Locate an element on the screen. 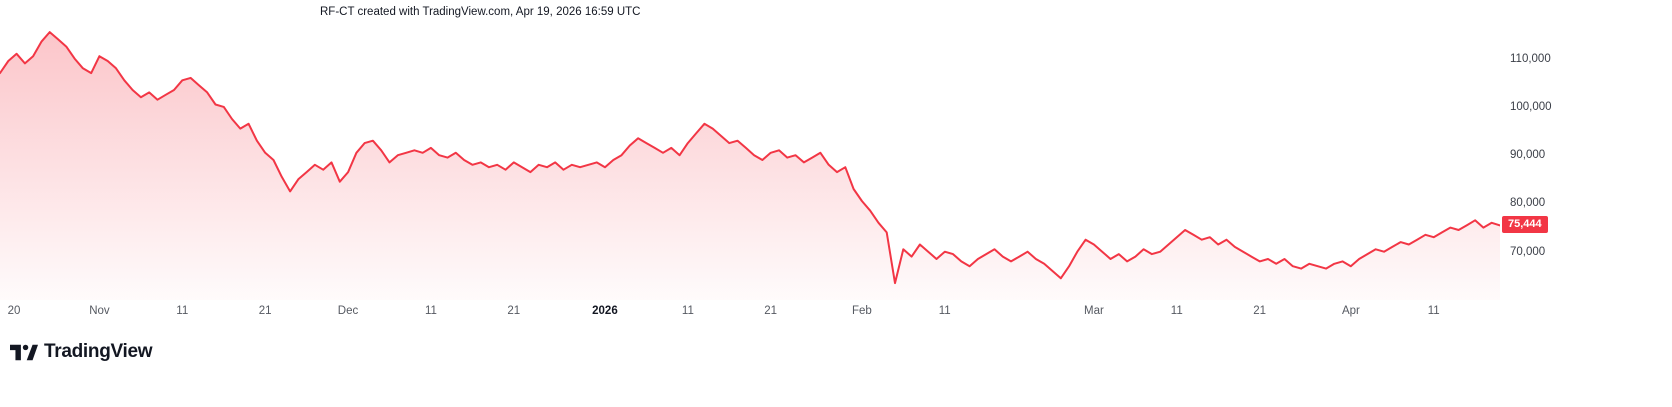 The width and height of the screenshot is (1672, 407). time-axis-label: Dec is located at coordinates (348, 311).